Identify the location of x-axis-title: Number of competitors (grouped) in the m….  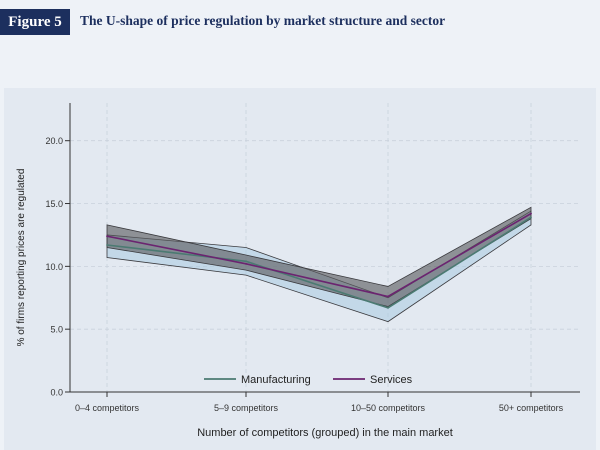
(325, 433).